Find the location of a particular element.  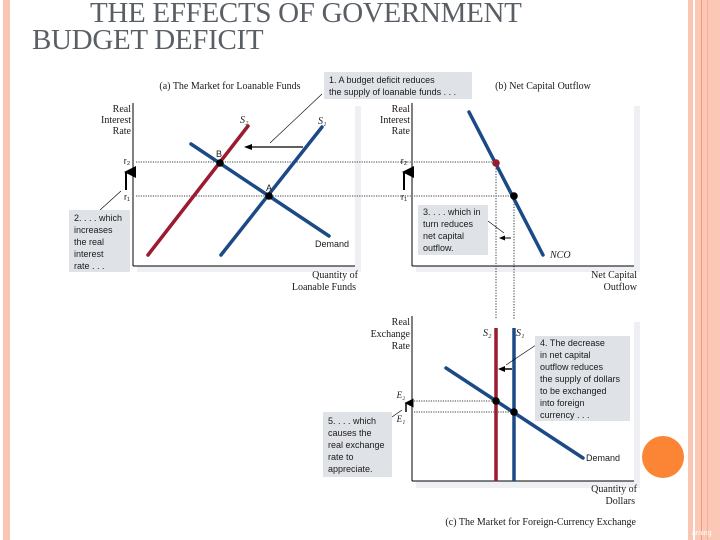

callout-1-line-2: the supply of loanable funds . . . is located at coordinates (392, 92).